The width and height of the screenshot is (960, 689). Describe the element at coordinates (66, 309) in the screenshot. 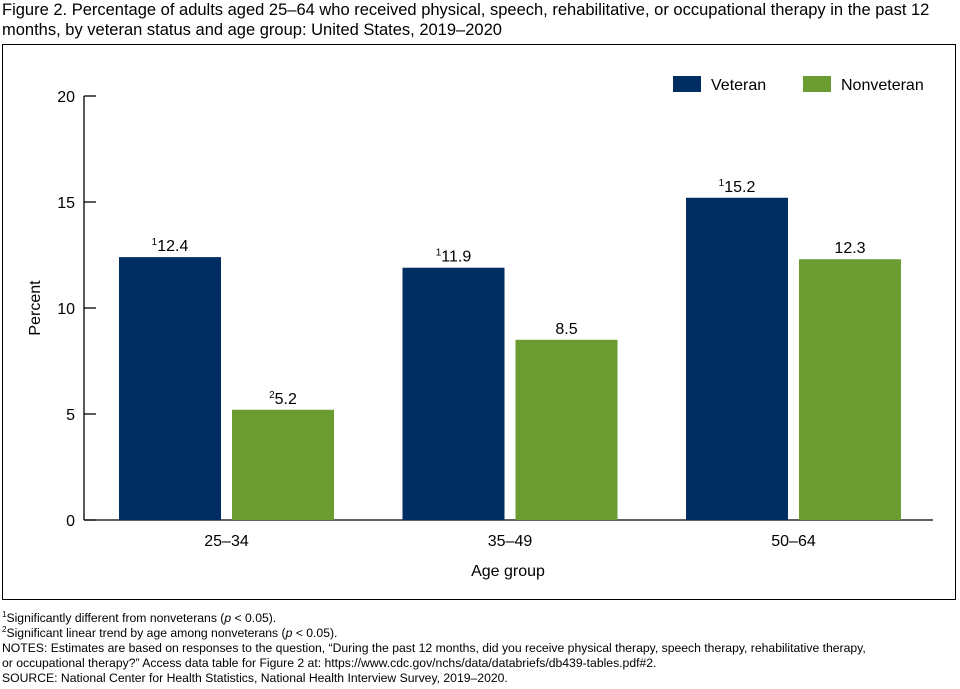

I see `y-tick-label: 10` at that location.